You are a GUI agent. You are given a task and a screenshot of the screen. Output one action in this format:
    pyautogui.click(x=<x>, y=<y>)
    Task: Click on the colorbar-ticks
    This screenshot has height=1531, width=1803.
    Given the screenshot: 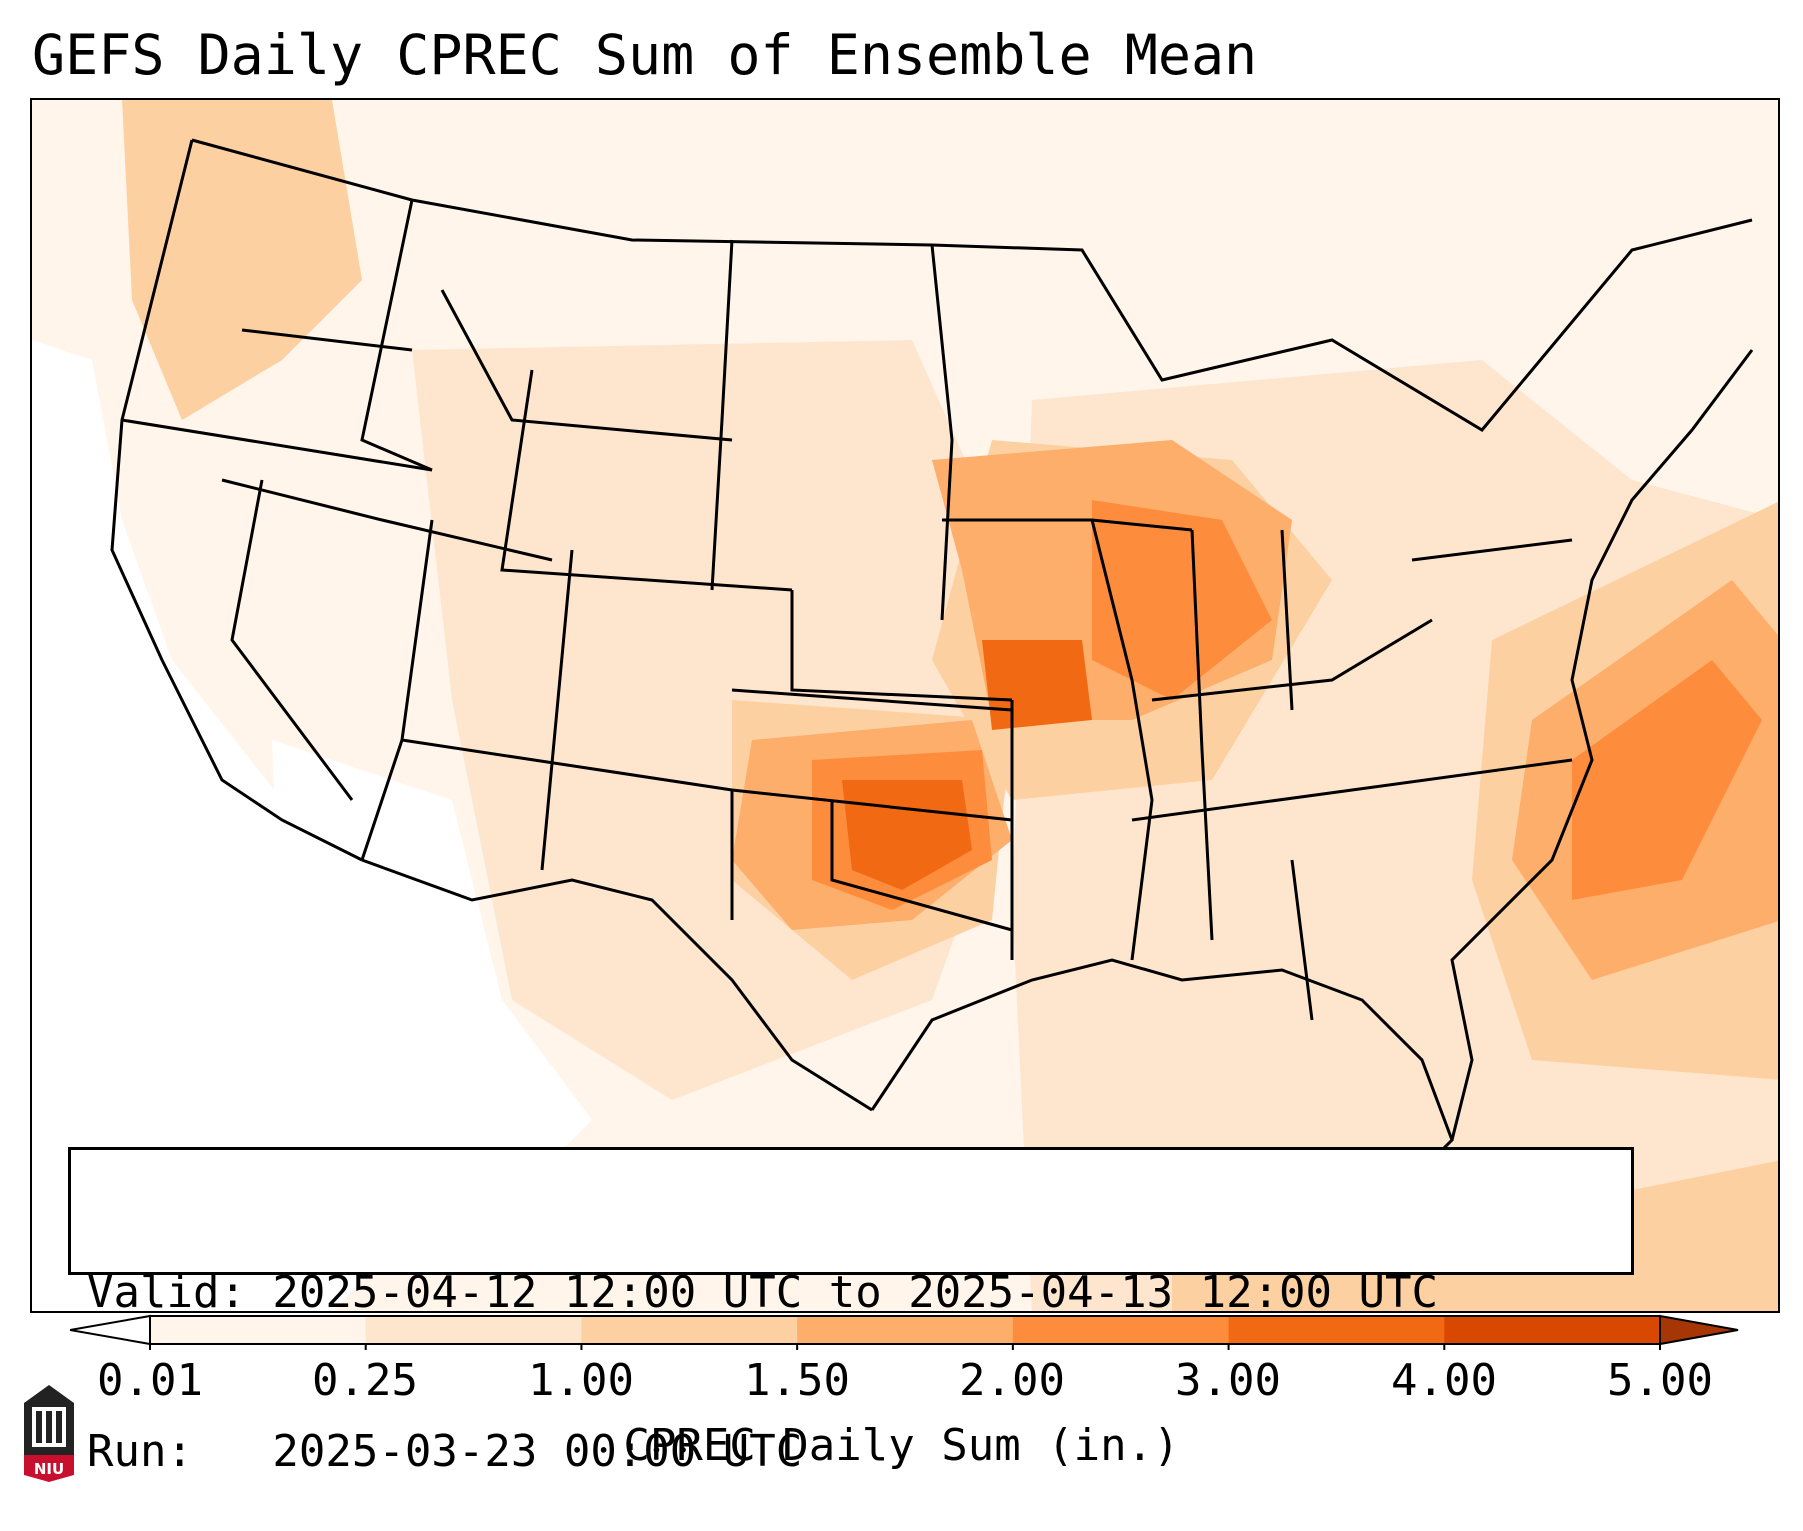 What is the action you would take?
    pyautogui.click(x=905, y=1347)
    